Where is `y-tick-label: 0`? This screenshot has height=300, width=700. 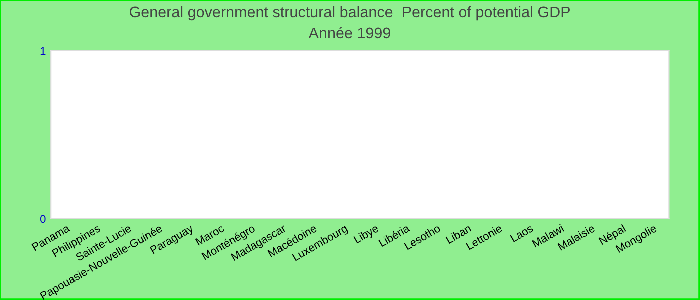 y-tick-label: 0 is located at coordinates (43, 219).